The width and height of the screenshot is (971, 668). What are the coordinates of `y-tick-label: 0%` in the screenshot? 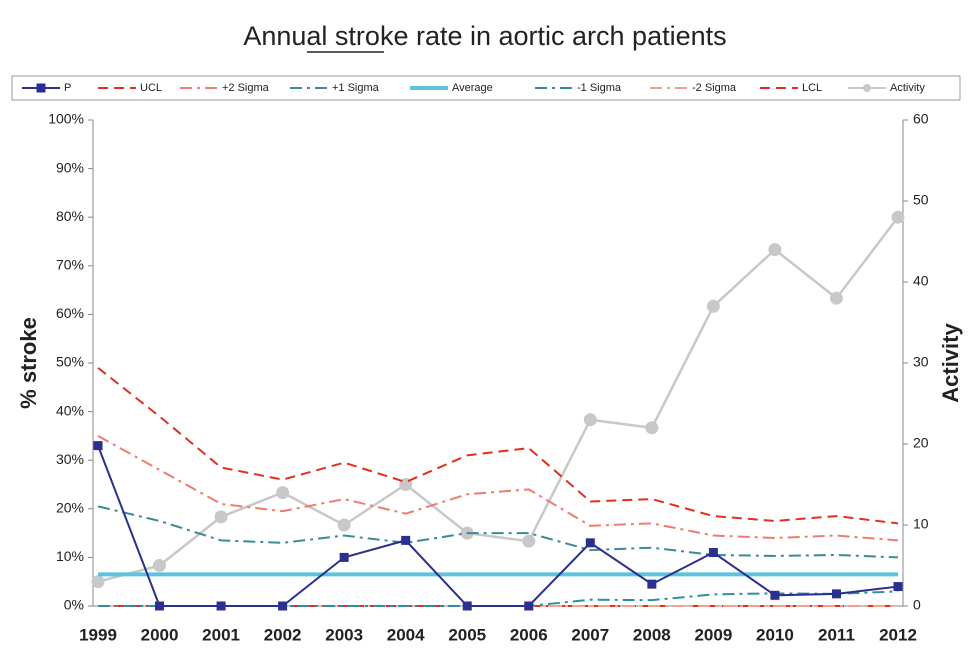 It's located at (74, 605).